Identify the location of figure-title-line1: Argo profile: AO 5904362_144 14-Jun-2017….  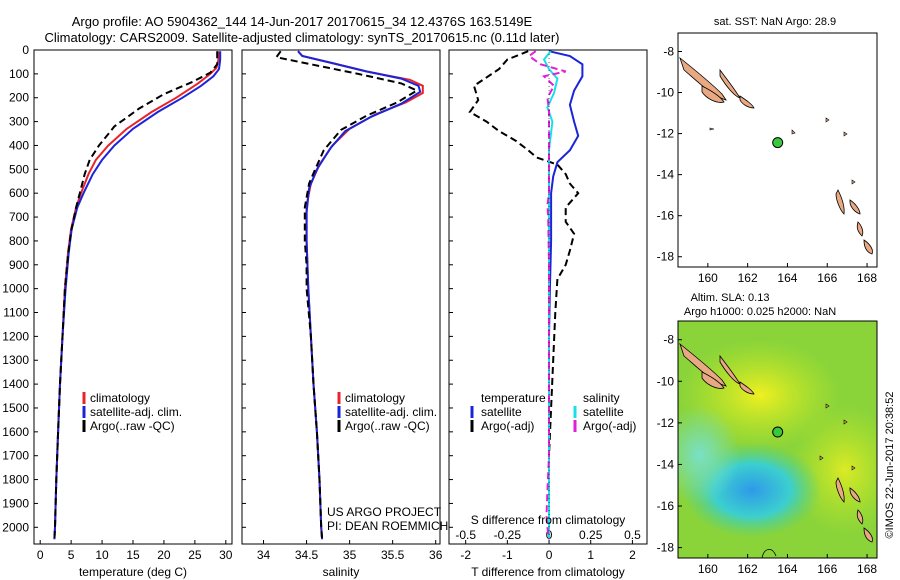
(302, 21).